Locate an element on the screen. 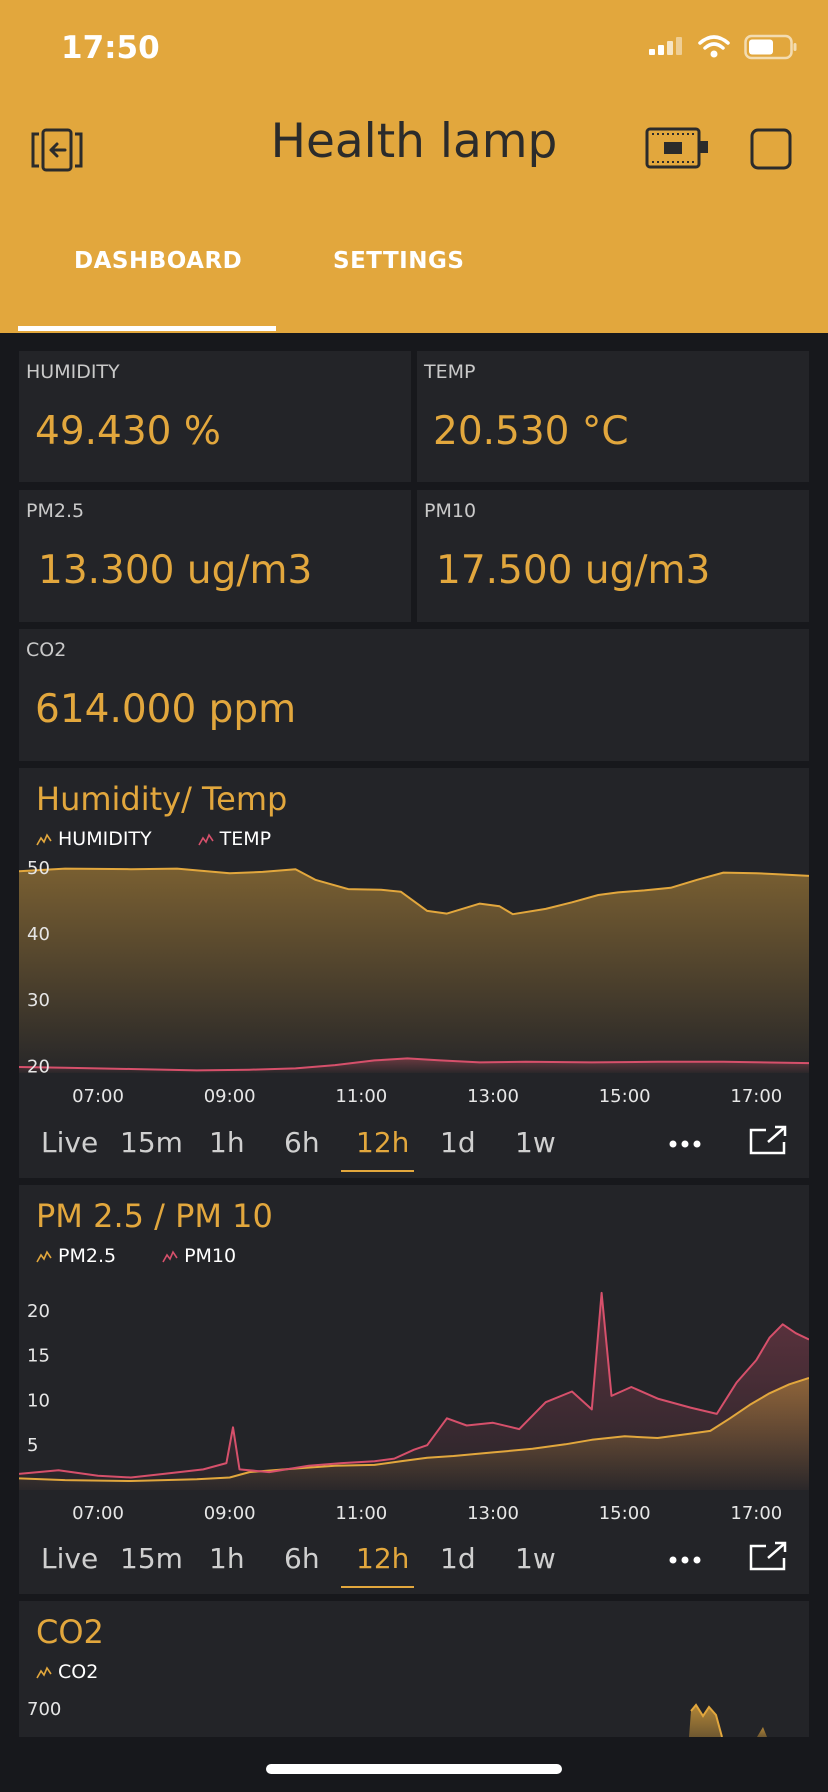 The image size is (828, 1792). chart-title: PM 2.5 / PM 10 is located at coordinates (154, 1216).